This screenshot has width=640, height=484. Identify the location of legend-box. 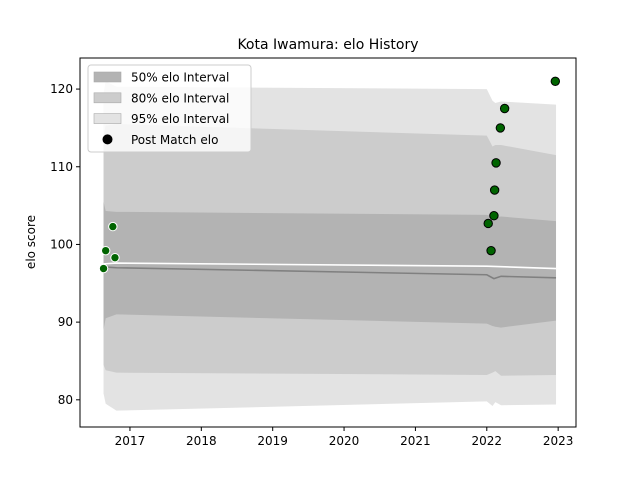
(169, 108).